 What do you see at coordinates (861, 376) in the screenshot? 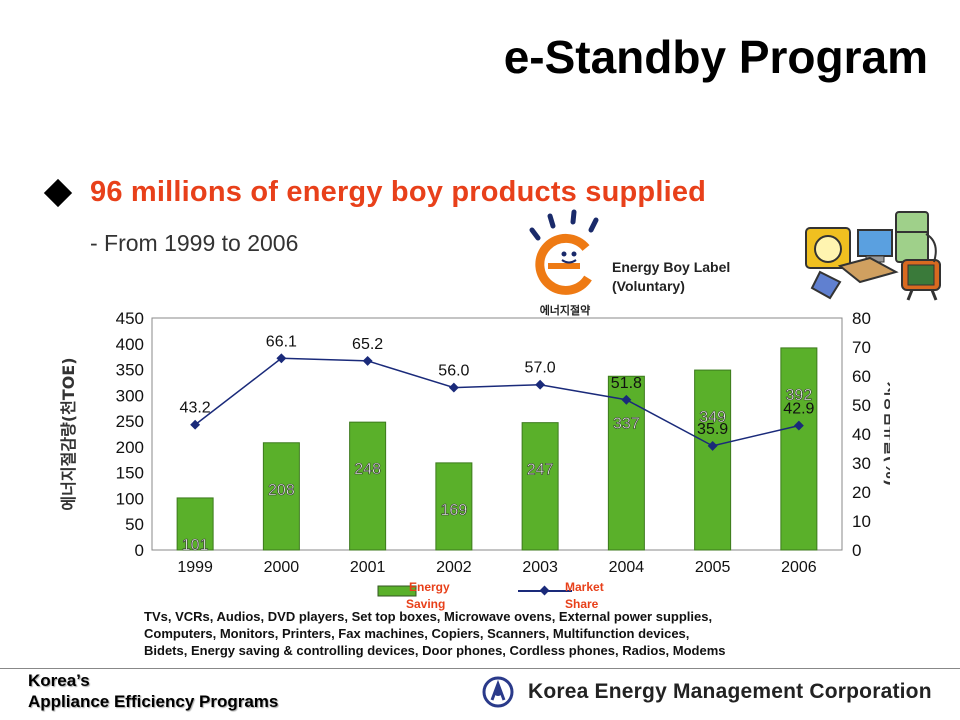
I see `right-tick-label: 60` at bounding box center [861, 376].